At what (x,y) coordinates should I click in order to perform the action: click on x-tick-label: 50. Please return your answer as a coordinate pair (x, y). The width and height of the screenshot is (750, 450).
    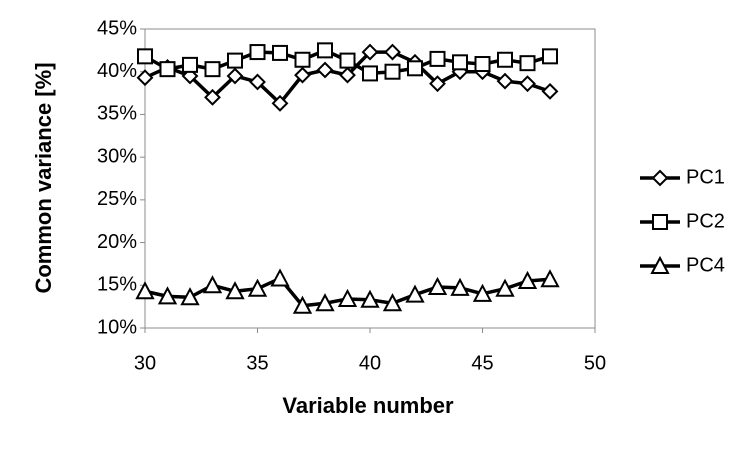
    Looking at the image, I should click on (595, 363).